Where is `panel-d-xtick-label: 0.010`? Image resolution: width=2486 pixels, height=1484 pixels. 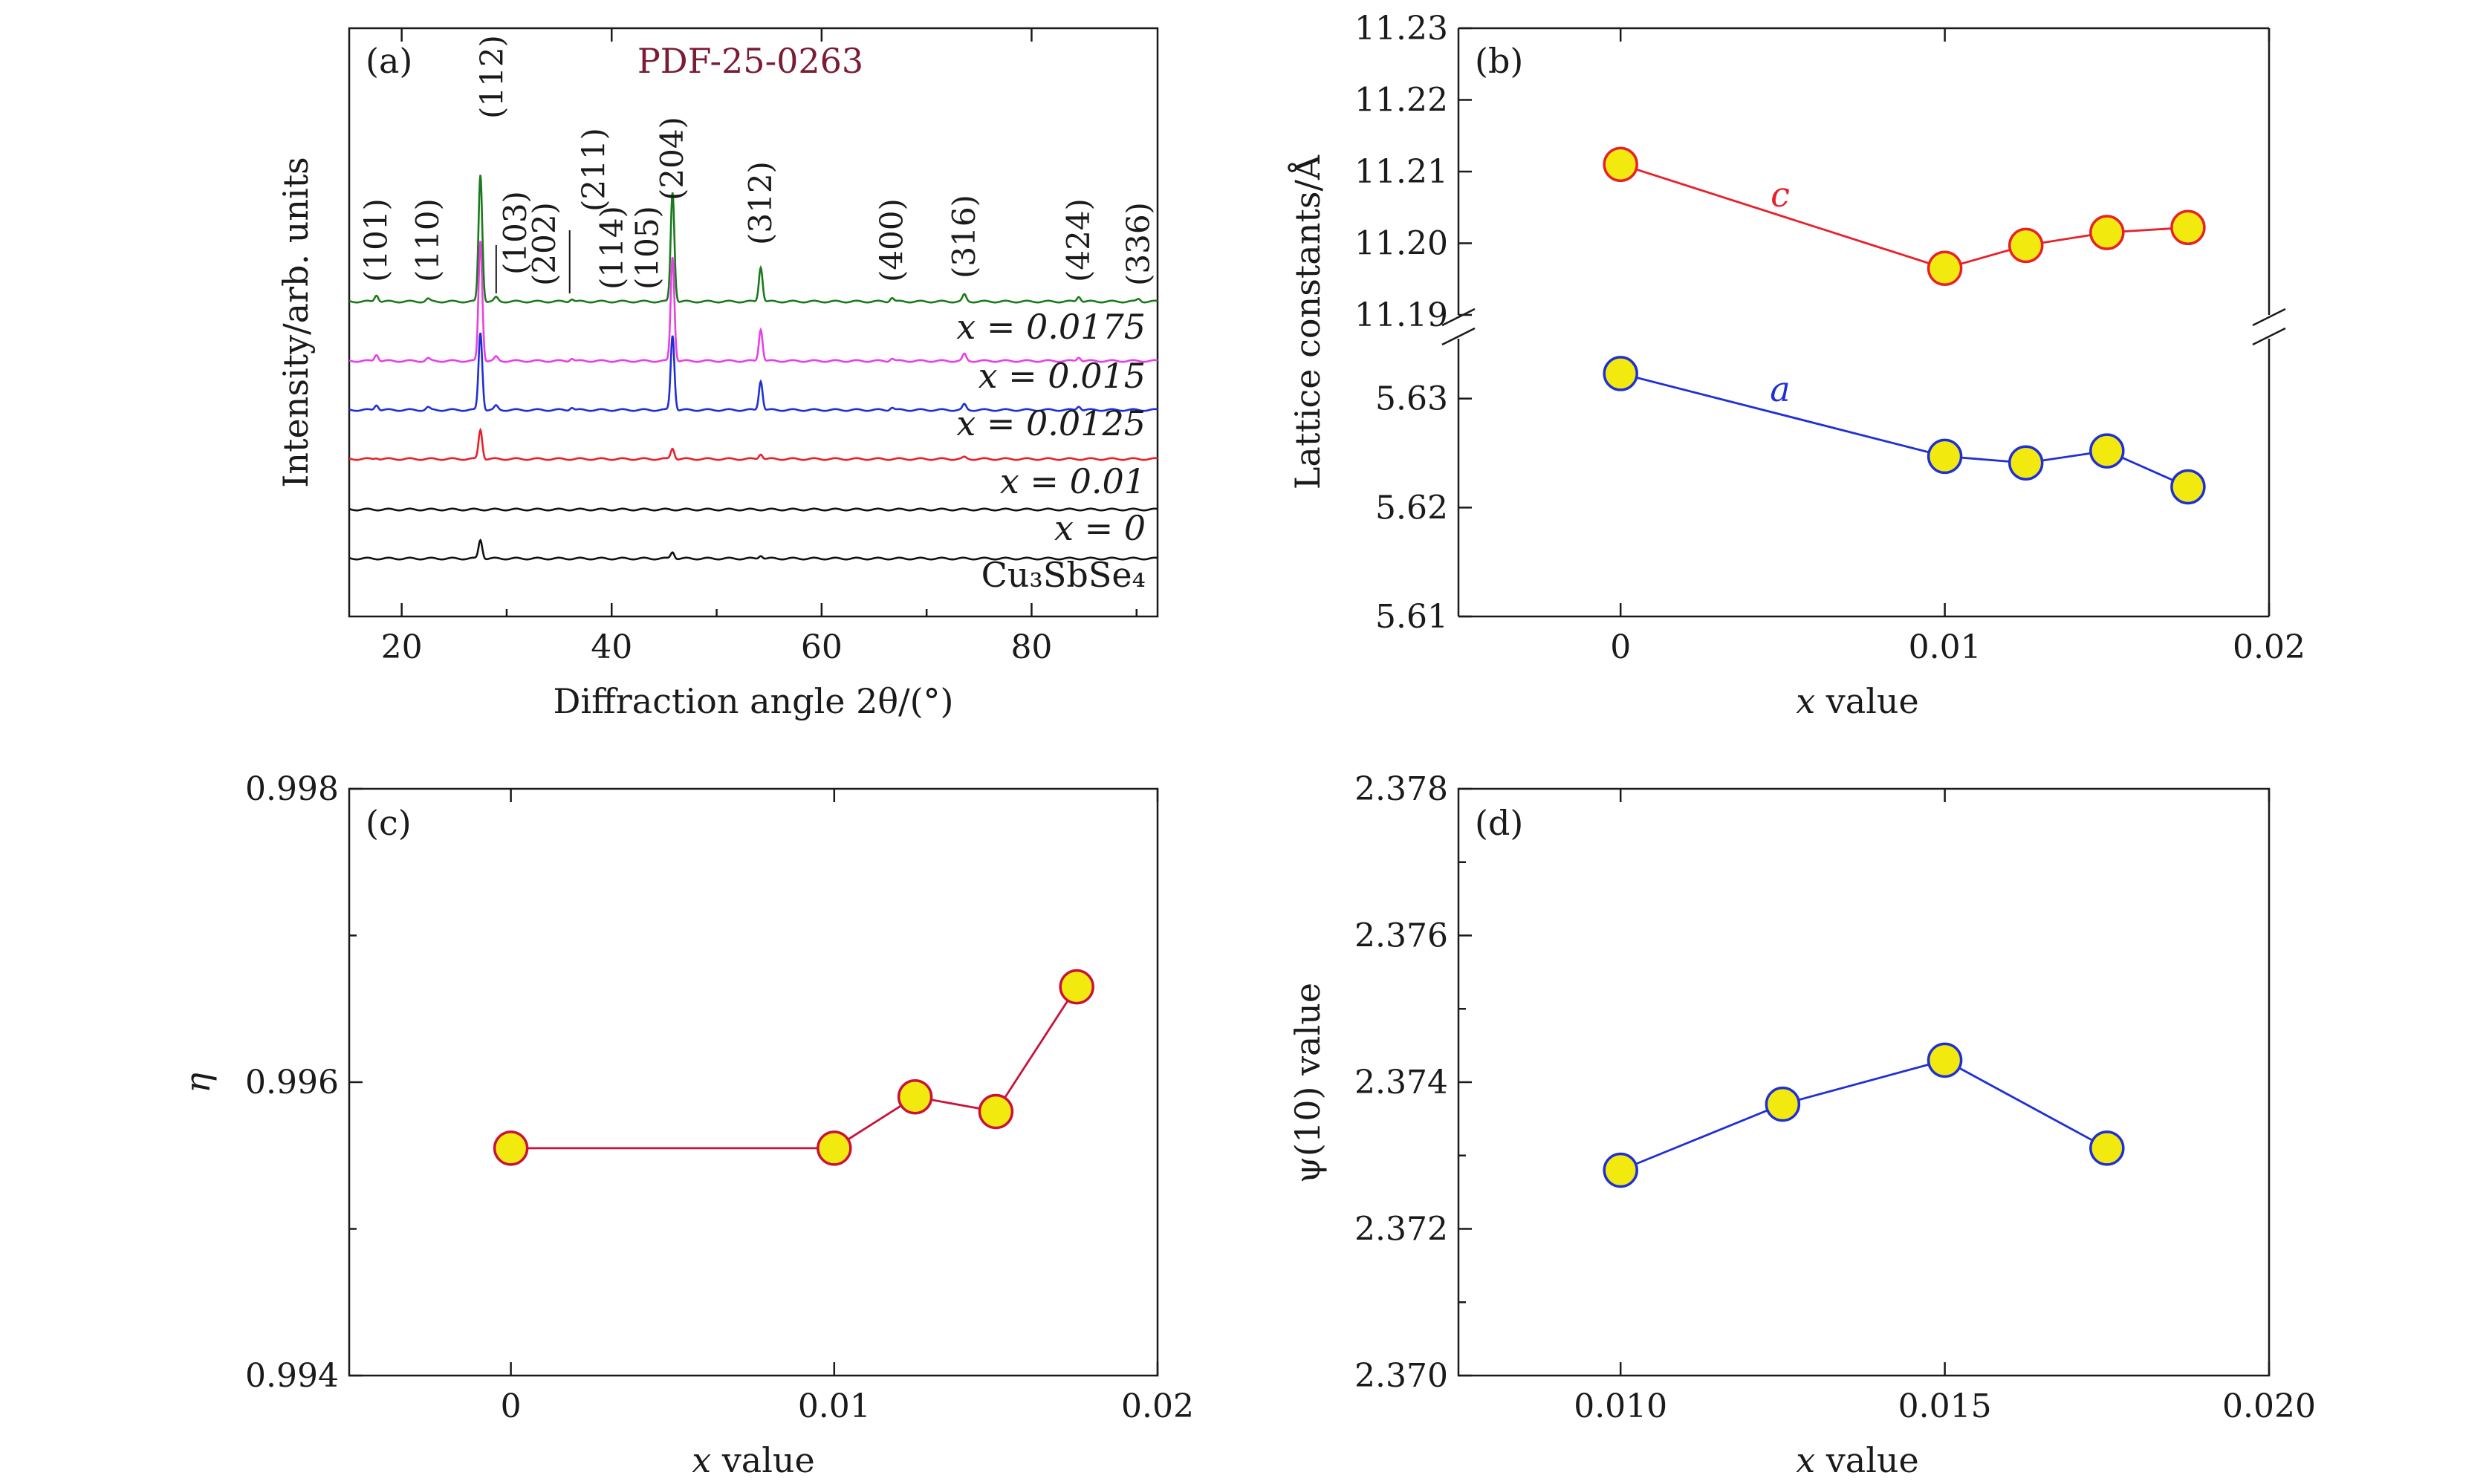
panel-d-xtick-label: 0.010 is located at coordinates (1621, 1406).